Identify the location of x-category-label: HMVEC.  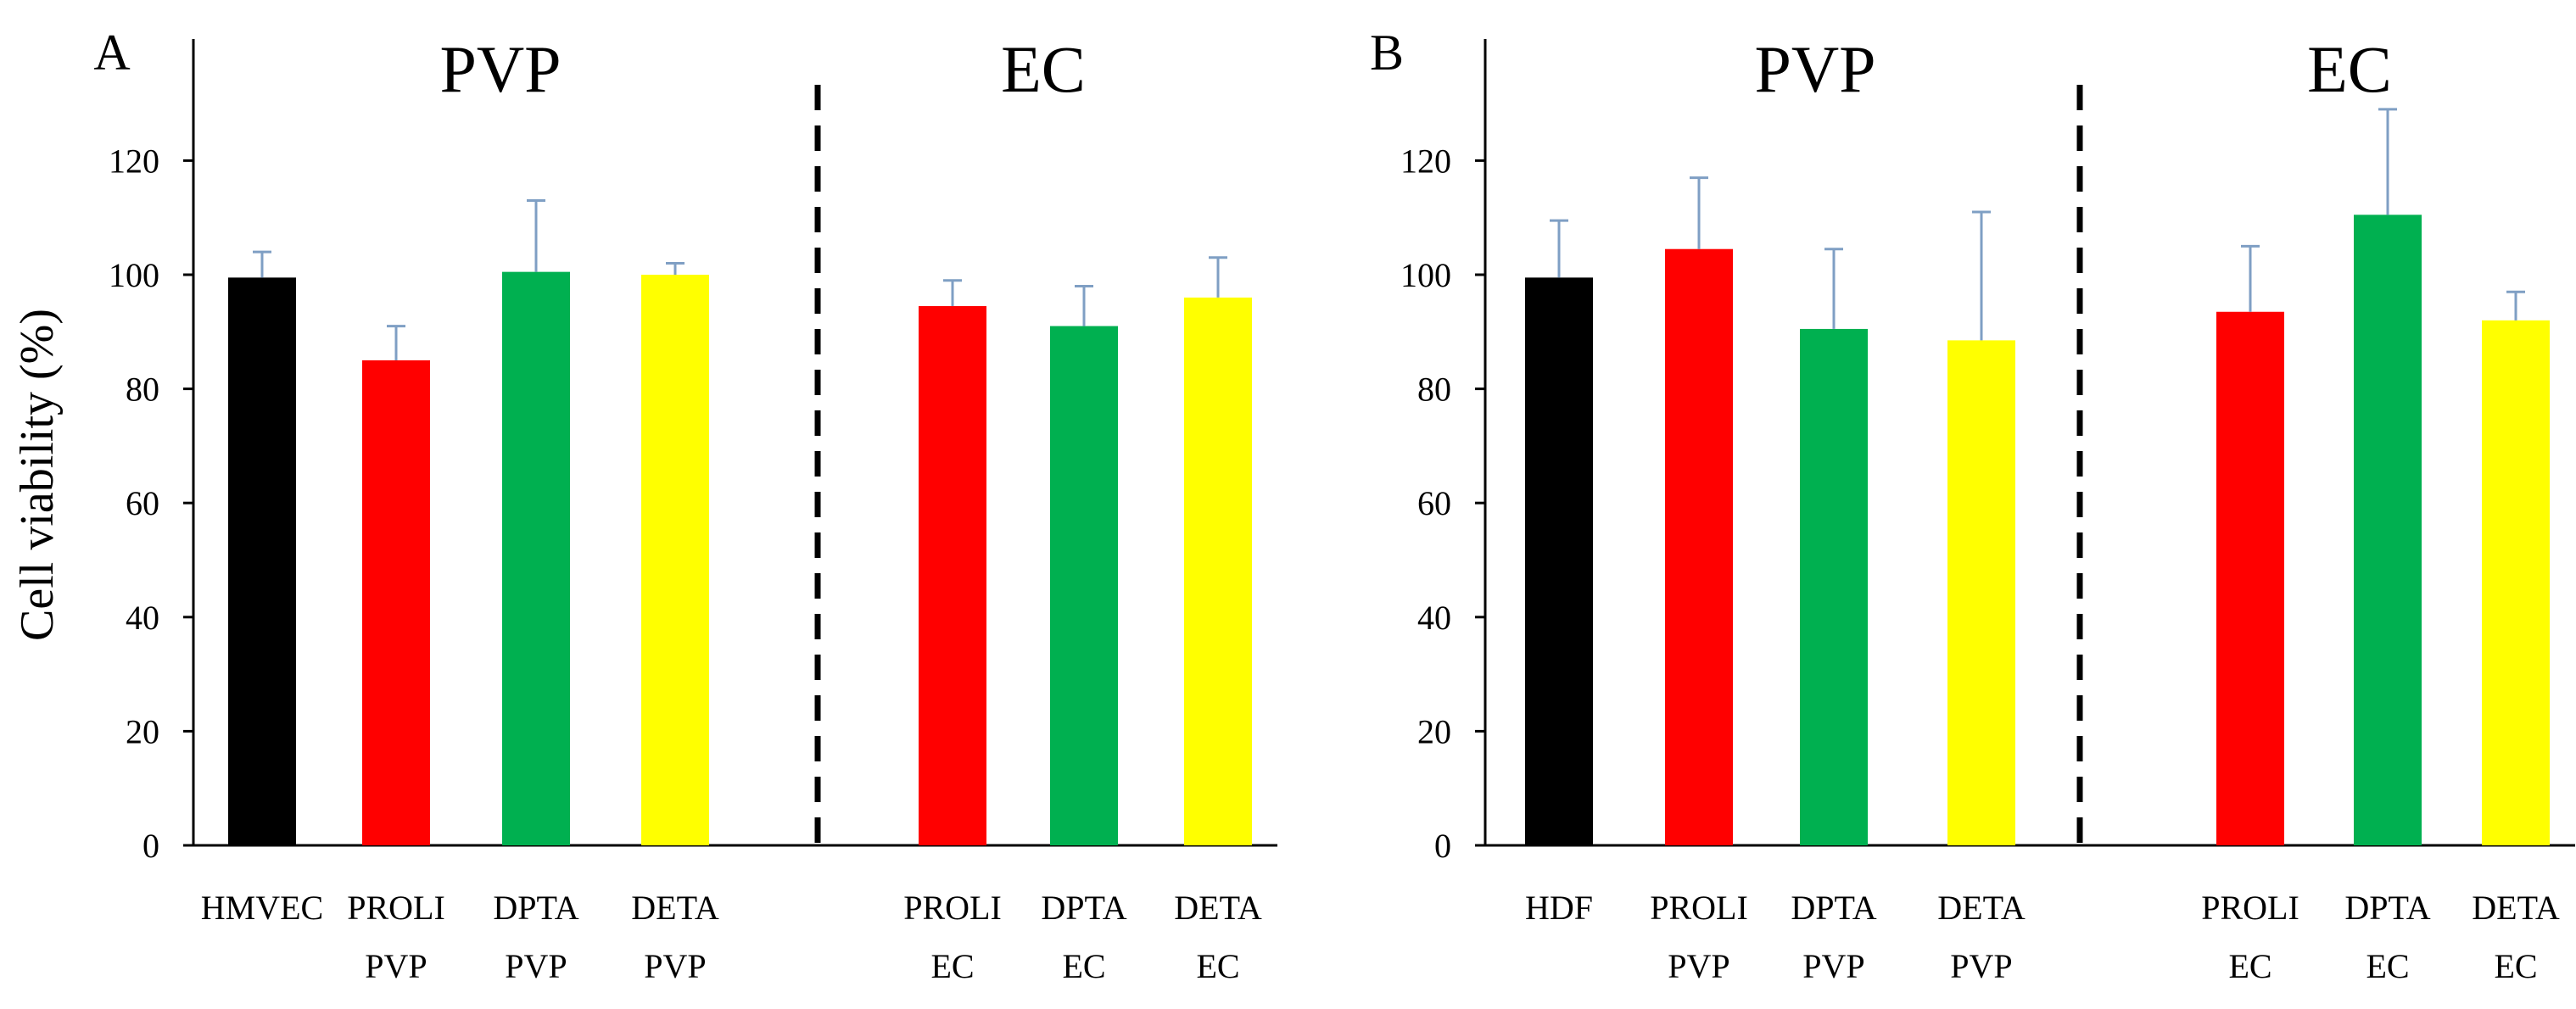
(262, 908).